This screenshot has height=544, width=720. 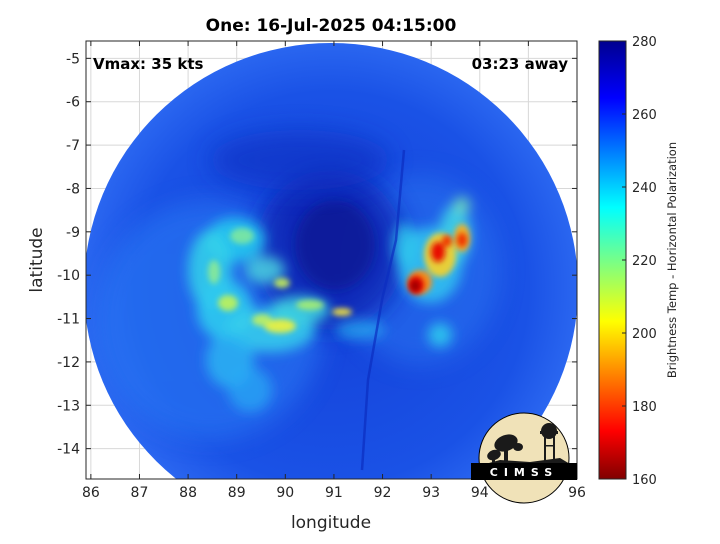 What do you see at coordinates (644, 188) in the screenshot?
I see `colorbar-tick-label: 240` at bounding box center [644, 188].